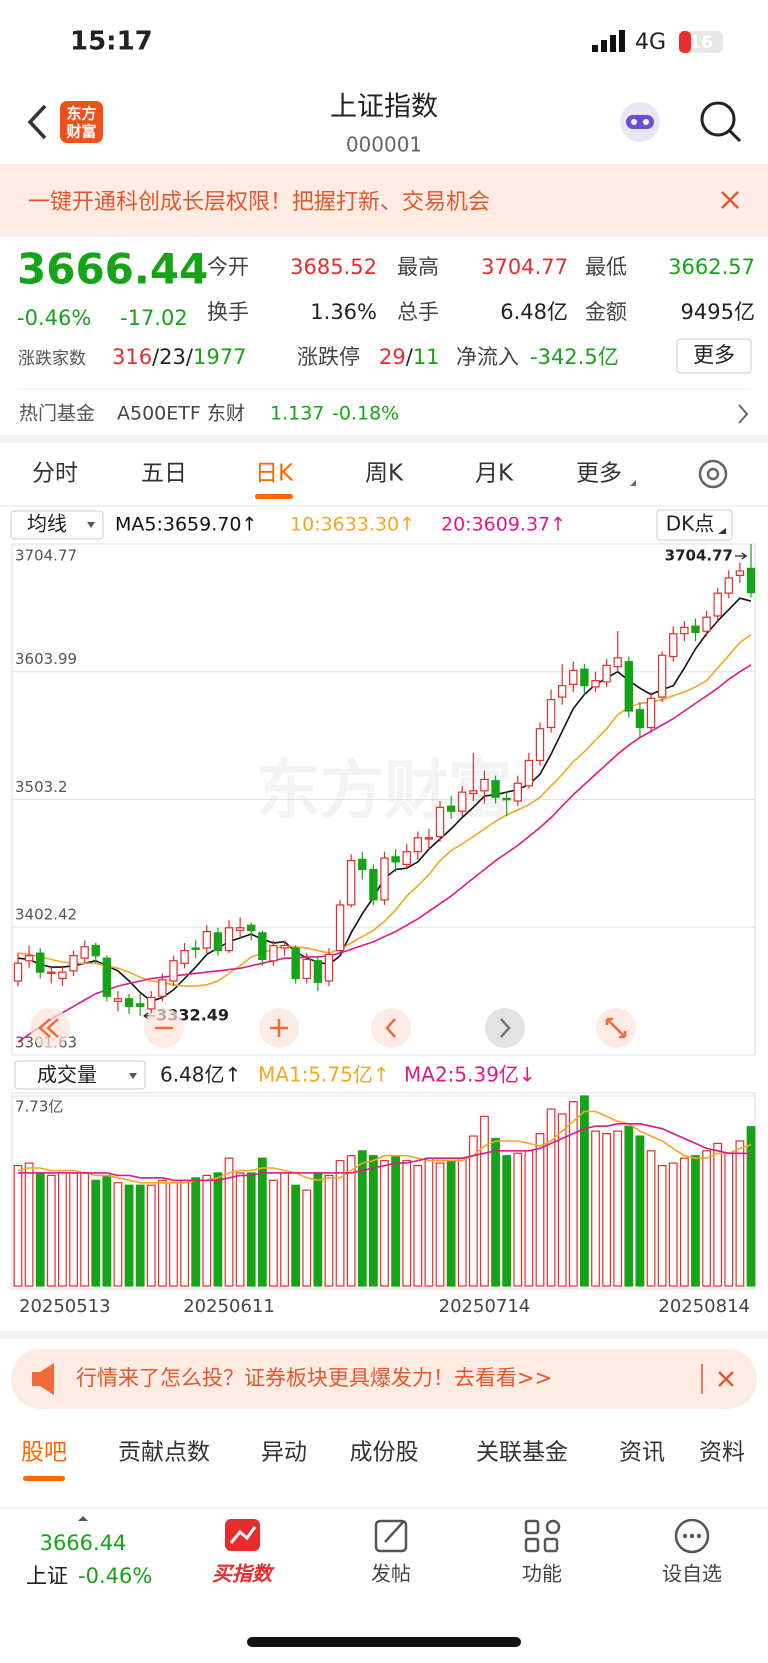 Image resolution: width=768 pixels, height=1663 pixels. What do you see at coordinates (494, 474) in the screenshot?
I see `tab: 月K` at bounding box center [494, 474].